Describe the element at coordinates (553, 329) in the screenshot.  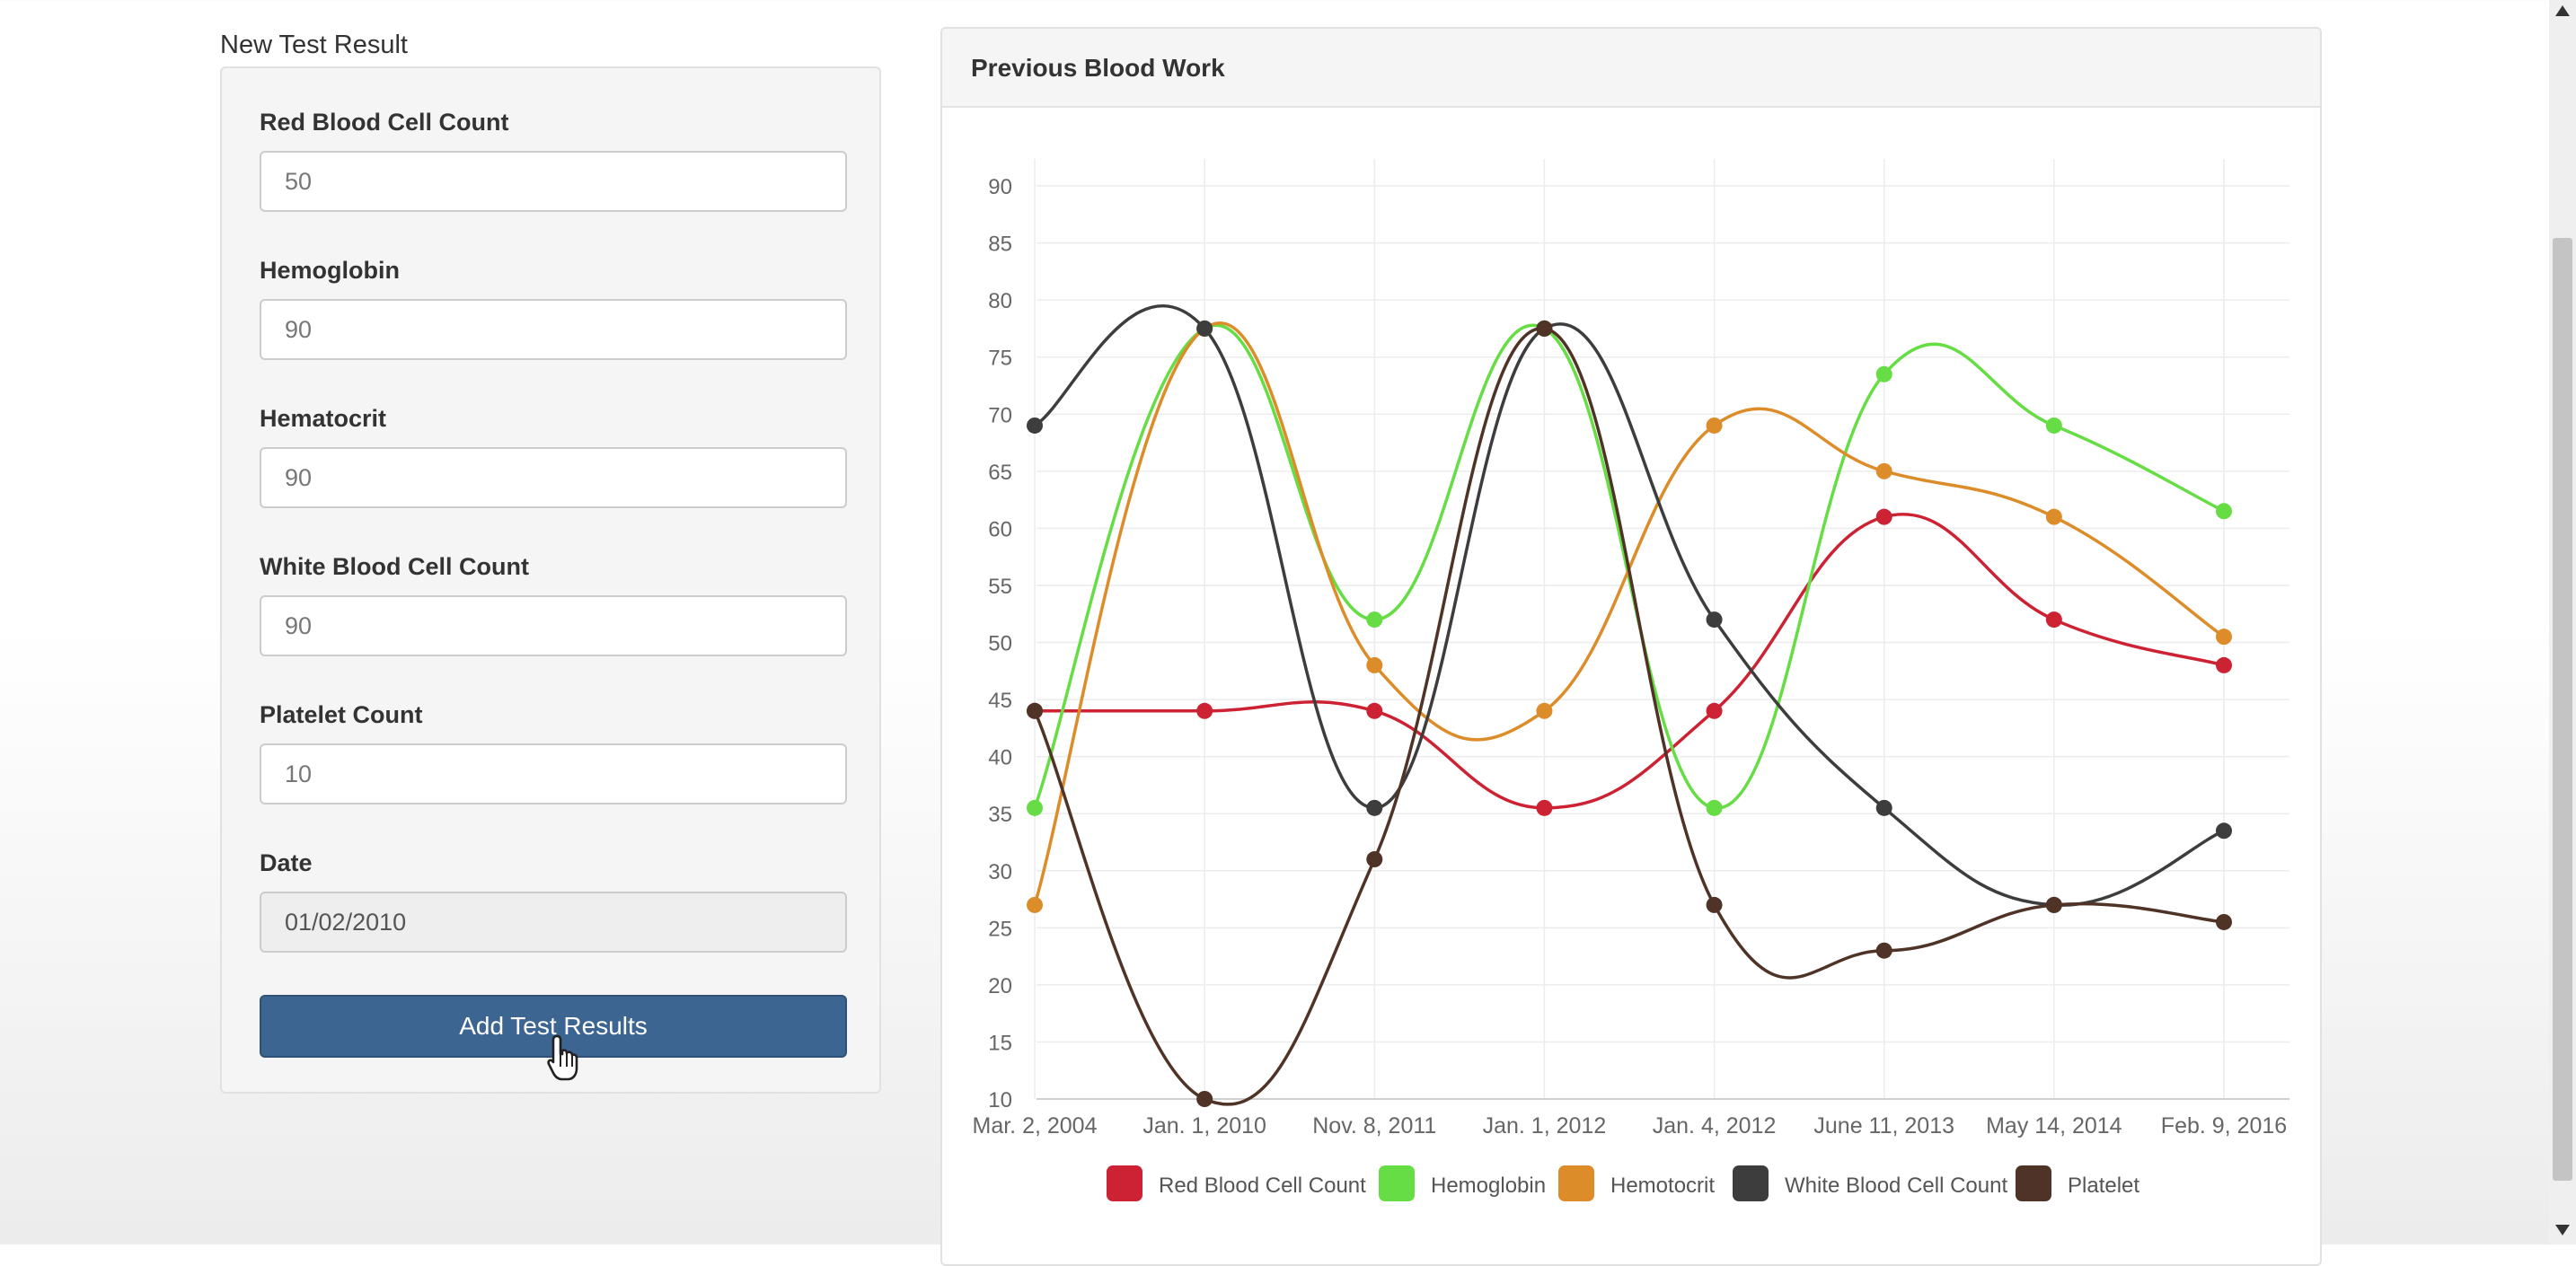
I see `hemoglobin-input` at that location.